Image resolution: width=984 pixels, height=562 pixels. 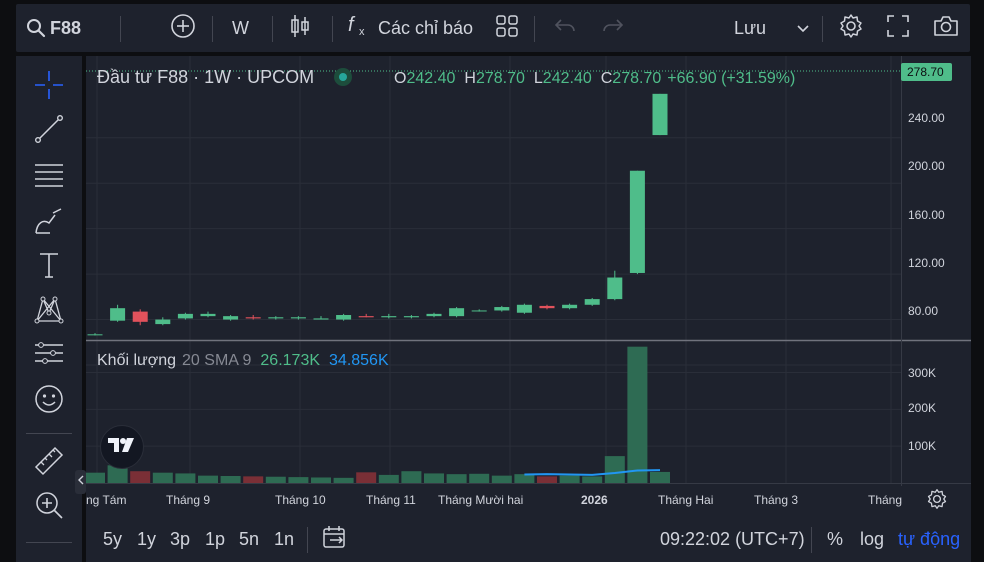 I want to click on range-1n-button: 1n, so click(x=284, y=539).